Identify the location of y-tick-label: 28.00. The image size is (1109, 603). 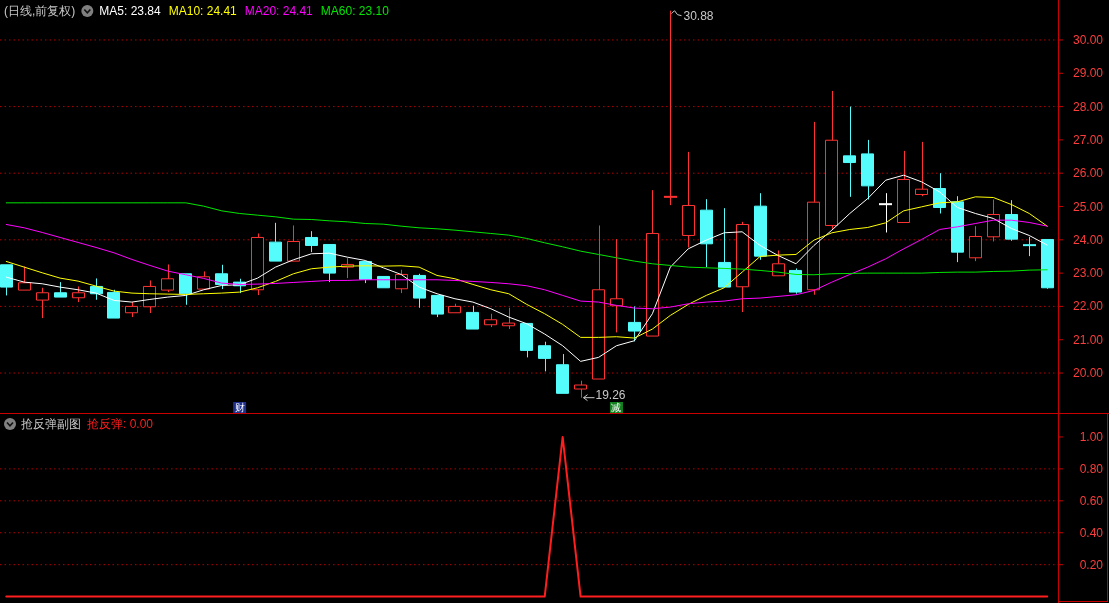
(1088, 106).